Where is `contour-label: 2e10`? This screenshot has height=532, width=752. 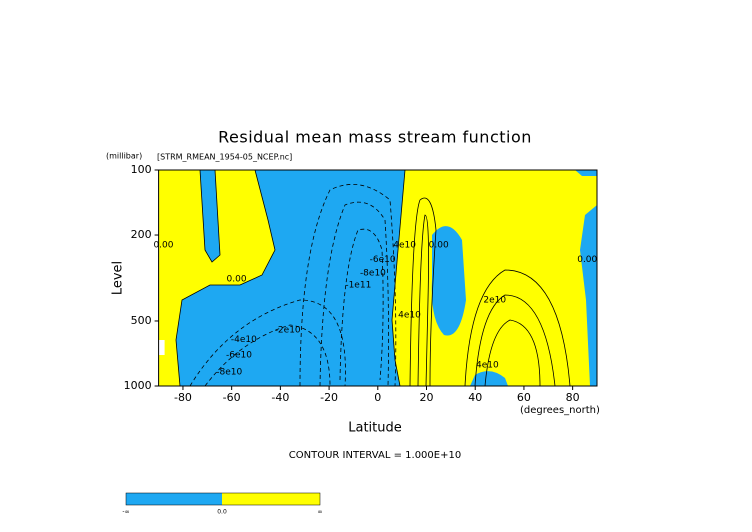 contour-label: 2e10 is located at coordinates (494, 301).